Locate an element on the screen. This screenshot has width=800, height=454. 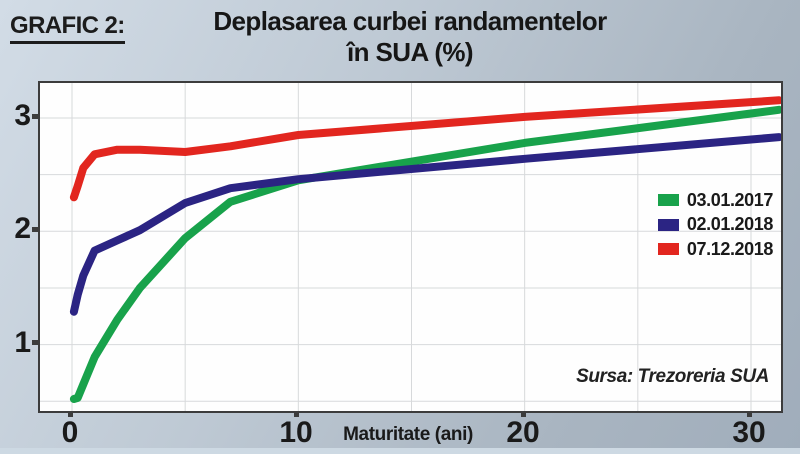
legend: 03.01.2017 02.01.2018 07.12.2018 is located at coordinates (715, 225).